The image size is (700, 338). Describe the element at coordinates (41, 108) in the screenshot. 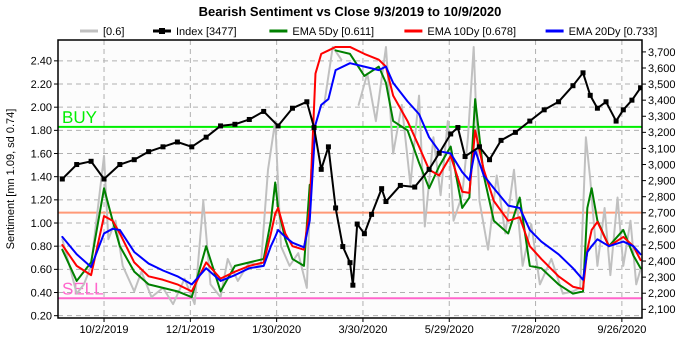

I see `y-tick-label: 2.00` at that location.